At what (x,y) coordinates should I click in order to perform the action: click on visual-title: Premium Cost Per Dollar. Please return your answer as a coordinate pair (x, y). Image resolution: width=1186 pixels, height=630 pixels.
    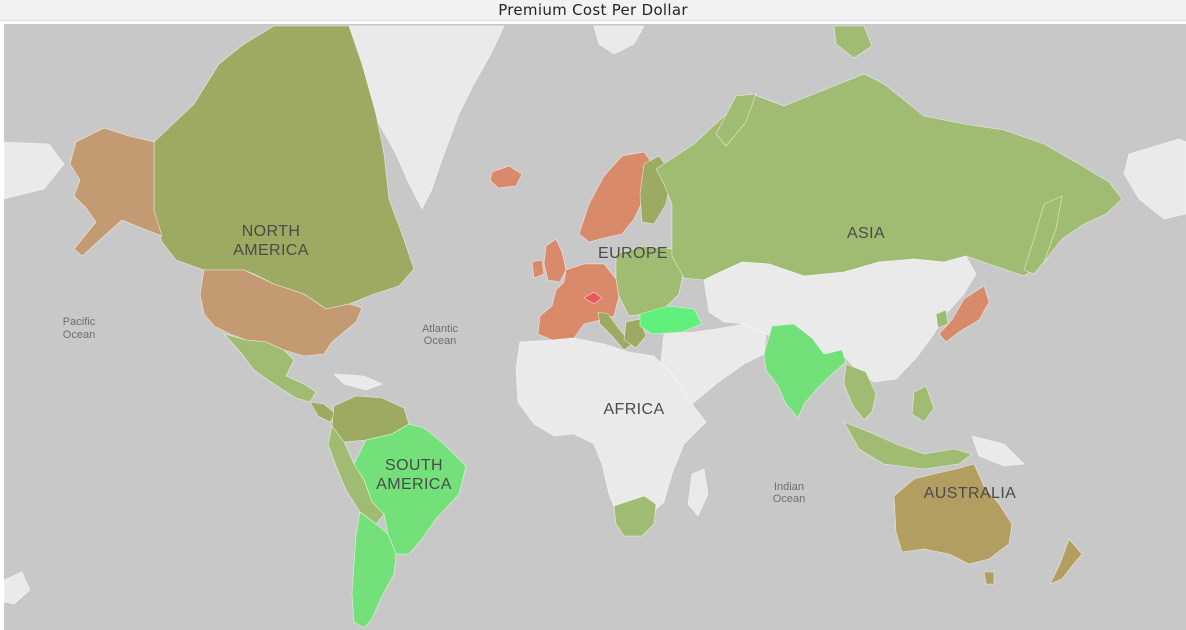
    Looking at the image, I should click on (593, 10).